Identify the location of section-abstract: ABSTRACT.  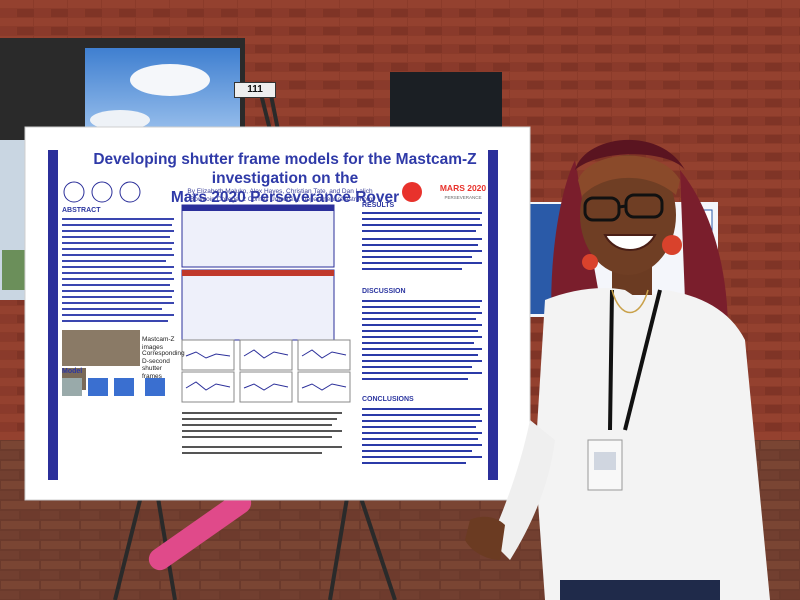
(81, 210).